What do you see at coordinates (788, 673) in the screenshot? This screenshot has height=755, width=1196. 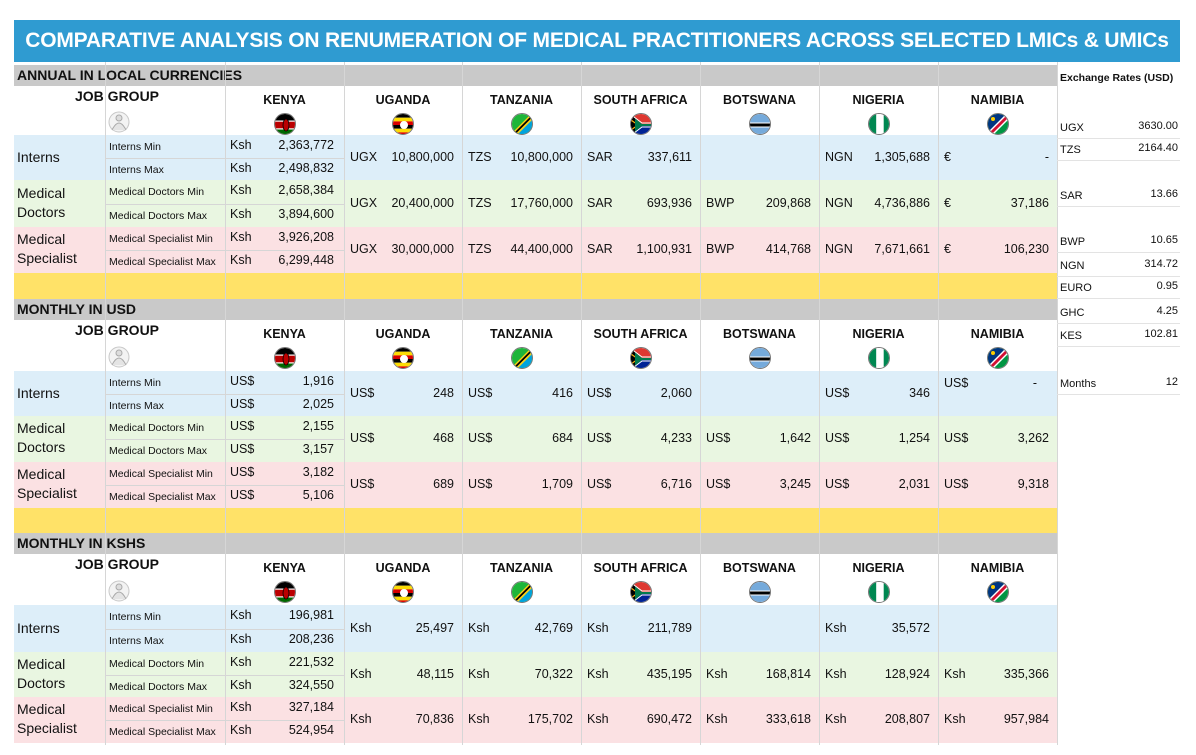 I see `kshs-botswana-doctors-value: 168,814` at bounding box center [788, 673].